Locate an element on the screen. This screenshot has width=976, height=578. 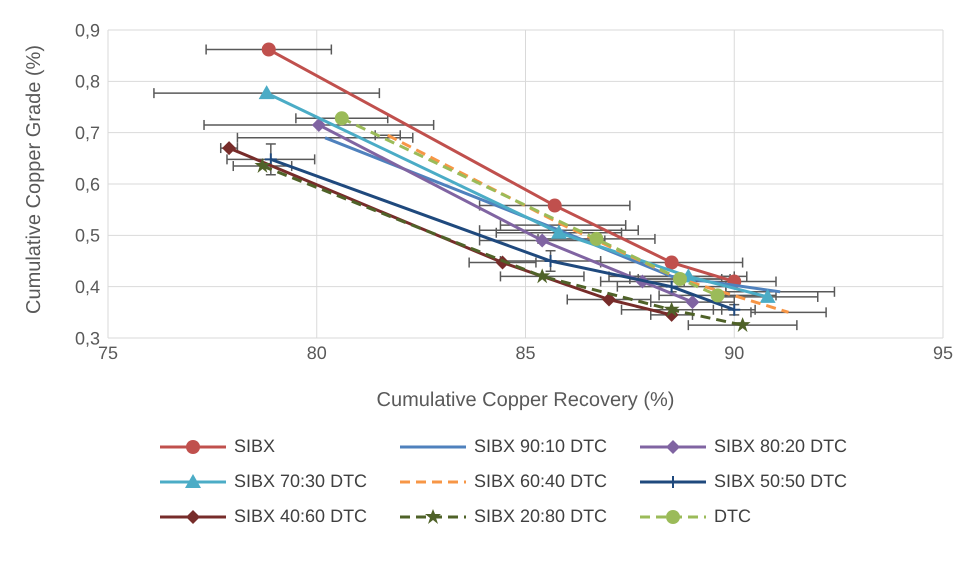
y-tick-label: 0,8 is located at coordinates (87, 82).